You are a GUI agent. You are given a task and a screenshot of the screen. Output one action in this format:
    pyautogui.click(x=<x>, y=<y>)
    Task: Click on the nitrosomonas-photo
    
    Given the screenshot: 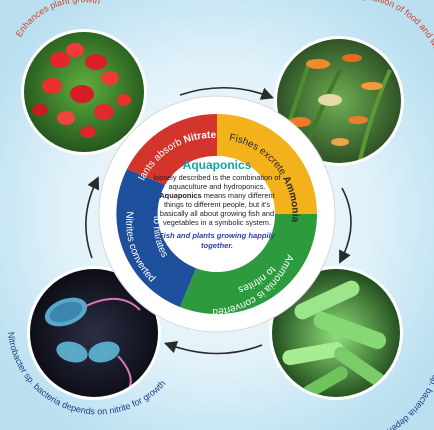 What is the action you would take?
    pyautogui.click(x=336, y=333)
    